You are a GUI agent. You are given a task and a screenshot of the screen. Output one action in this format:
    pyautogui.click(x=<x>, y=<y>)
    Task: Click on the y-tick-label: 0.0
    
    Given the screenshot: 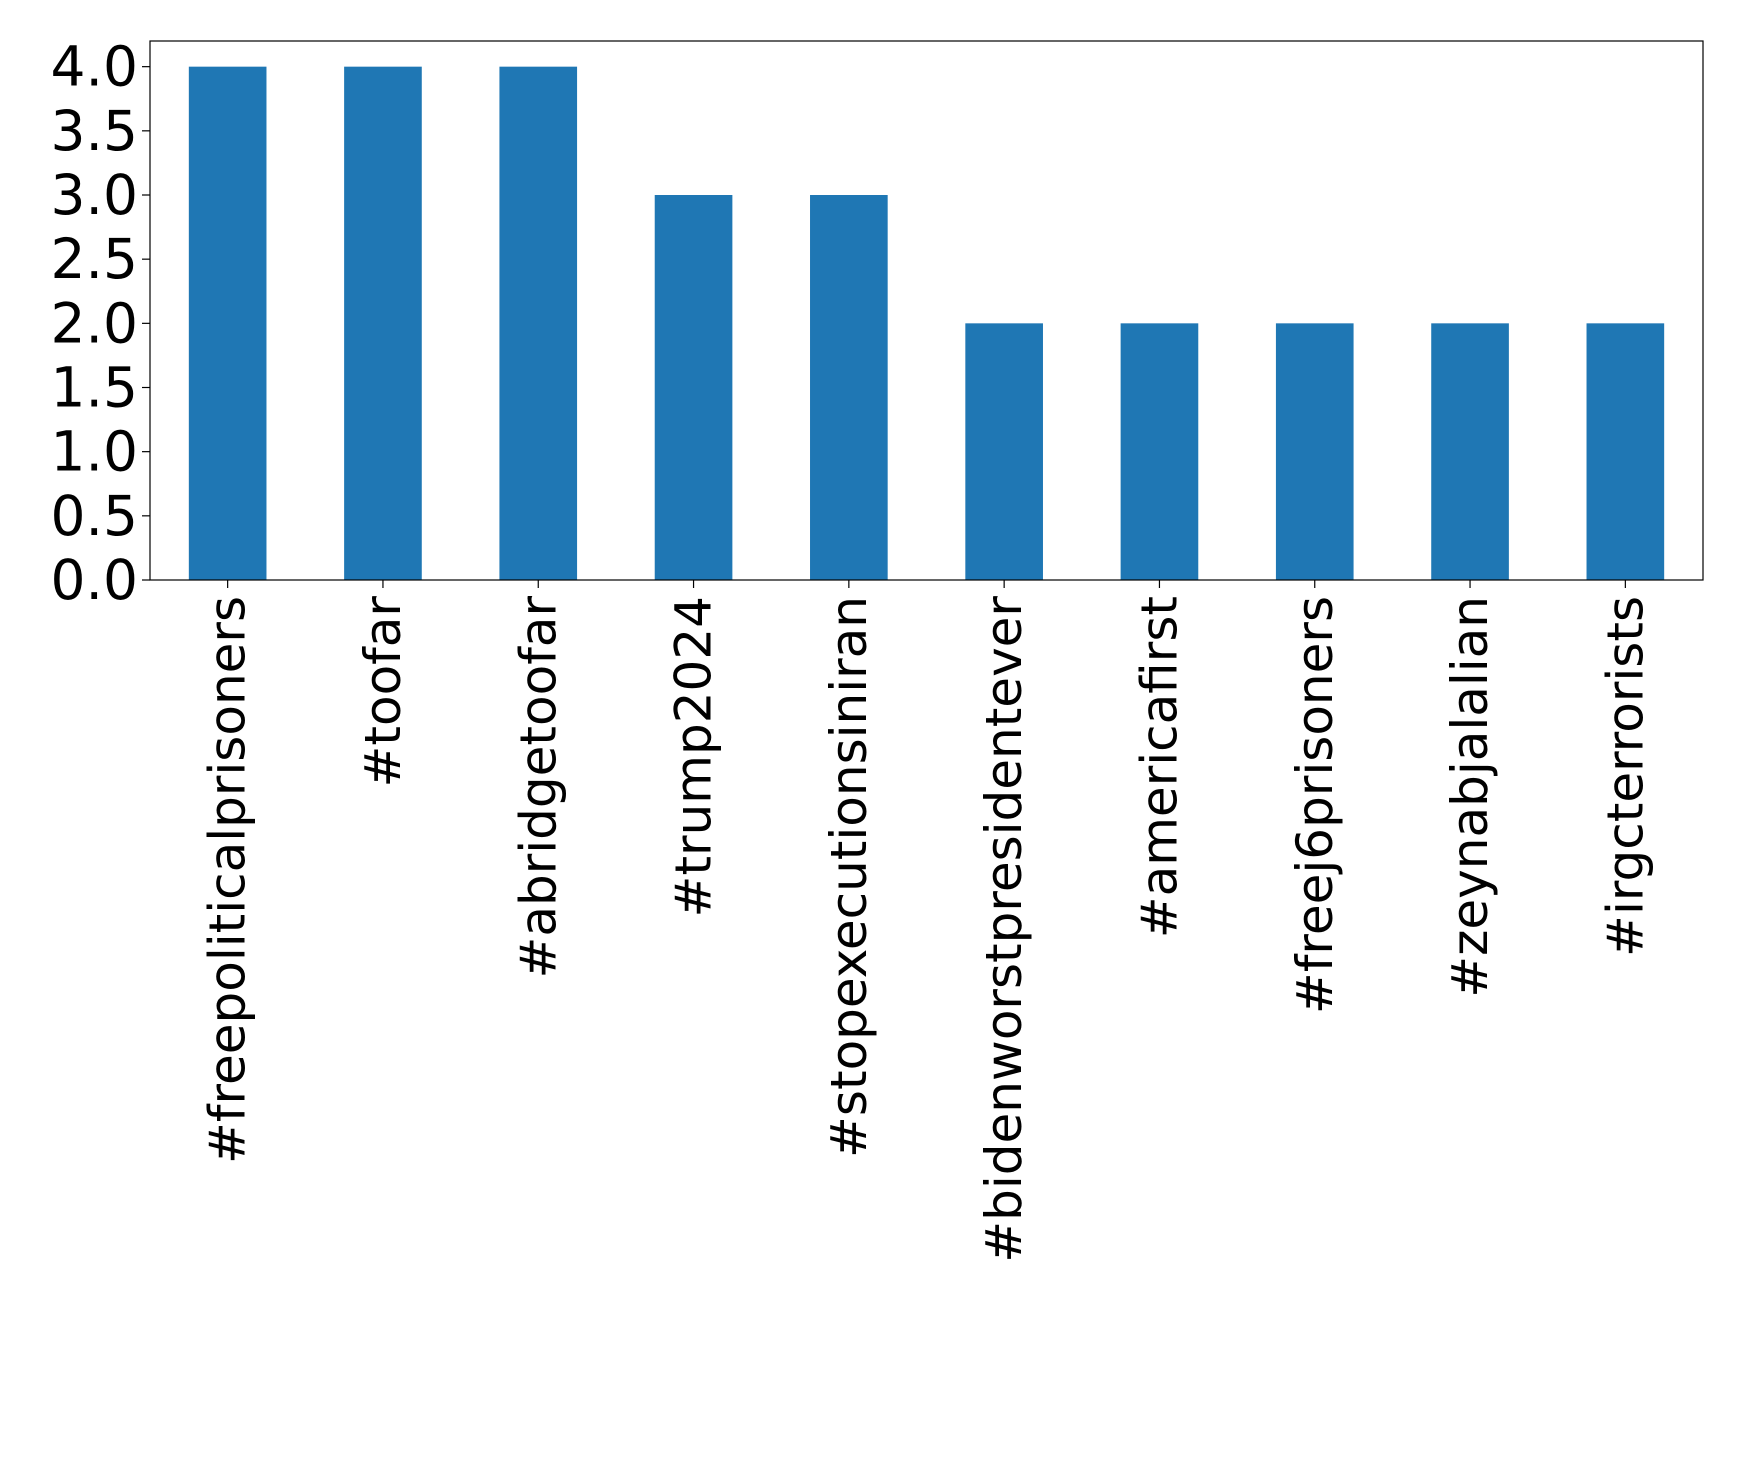 What is the action you would take?
    pyautogui.click(x=94, y=580)
    